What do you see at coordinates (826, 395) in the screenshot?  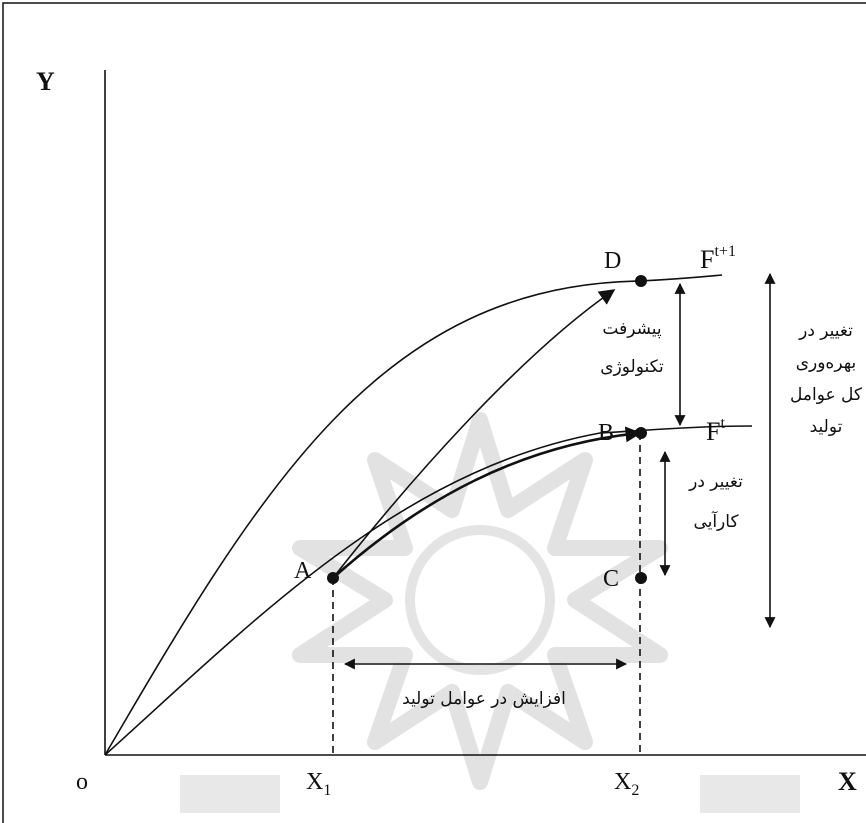 I see `annotation-tfp-line3: کل عوامل` at bounding box center [826, 395].